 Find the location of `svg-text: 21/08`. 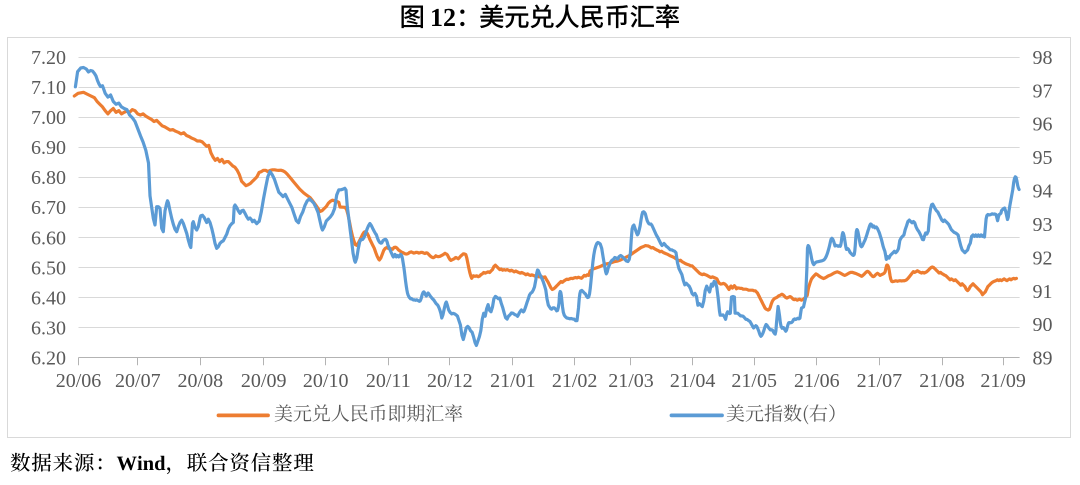

svg-text: 21/08 is located at coordinates (942, 381).